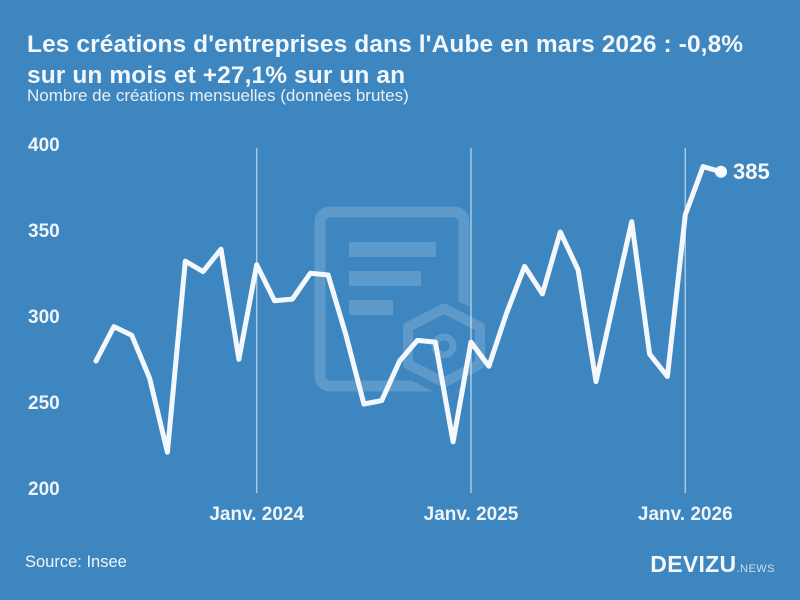 This screenshot has width=800, height=600. What do you see at coordinates (44, 403) in the screenshot?
I see `y-axis-label: 250` at bounding box center [44, 403].